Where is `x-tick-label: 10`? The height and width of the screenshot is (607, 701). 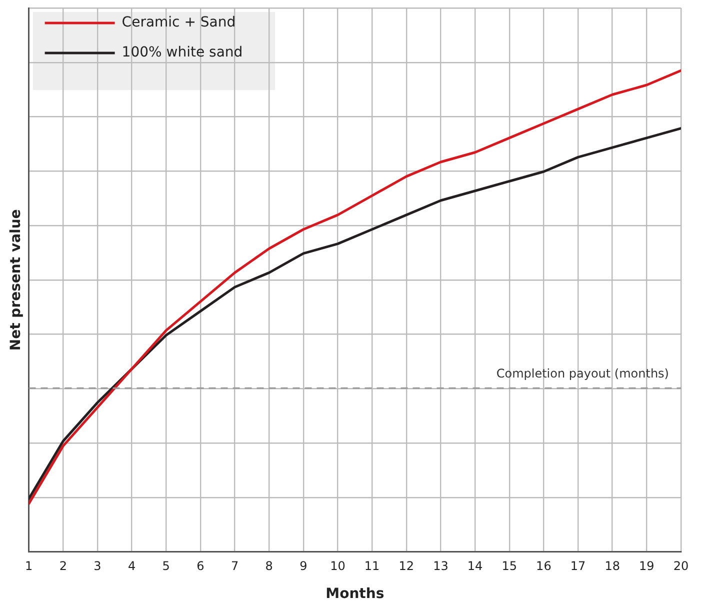 x-tick-label: 10 is located at coordinates (338, 566).